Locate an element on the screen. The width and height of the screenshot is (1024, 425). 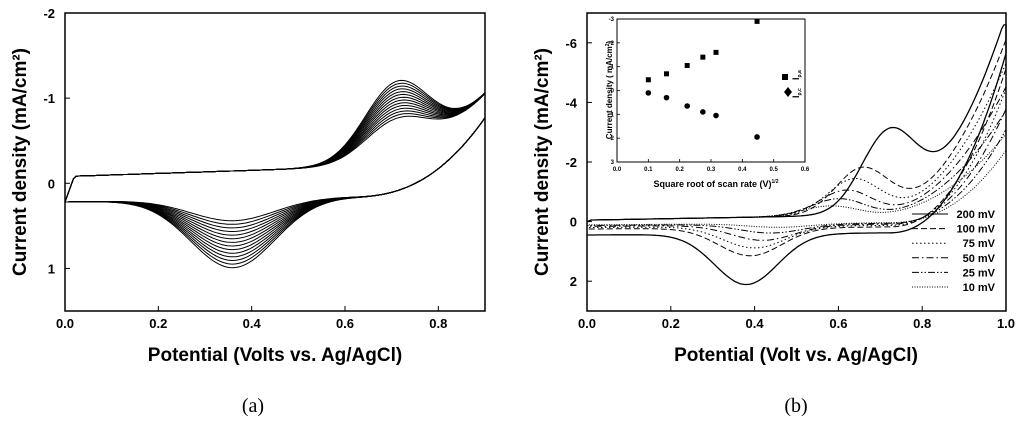
chart-b-legend: 200 mV 100 mV 75 mV 50 mV 25 mV 10 mV is located at coordinates (954, 251).